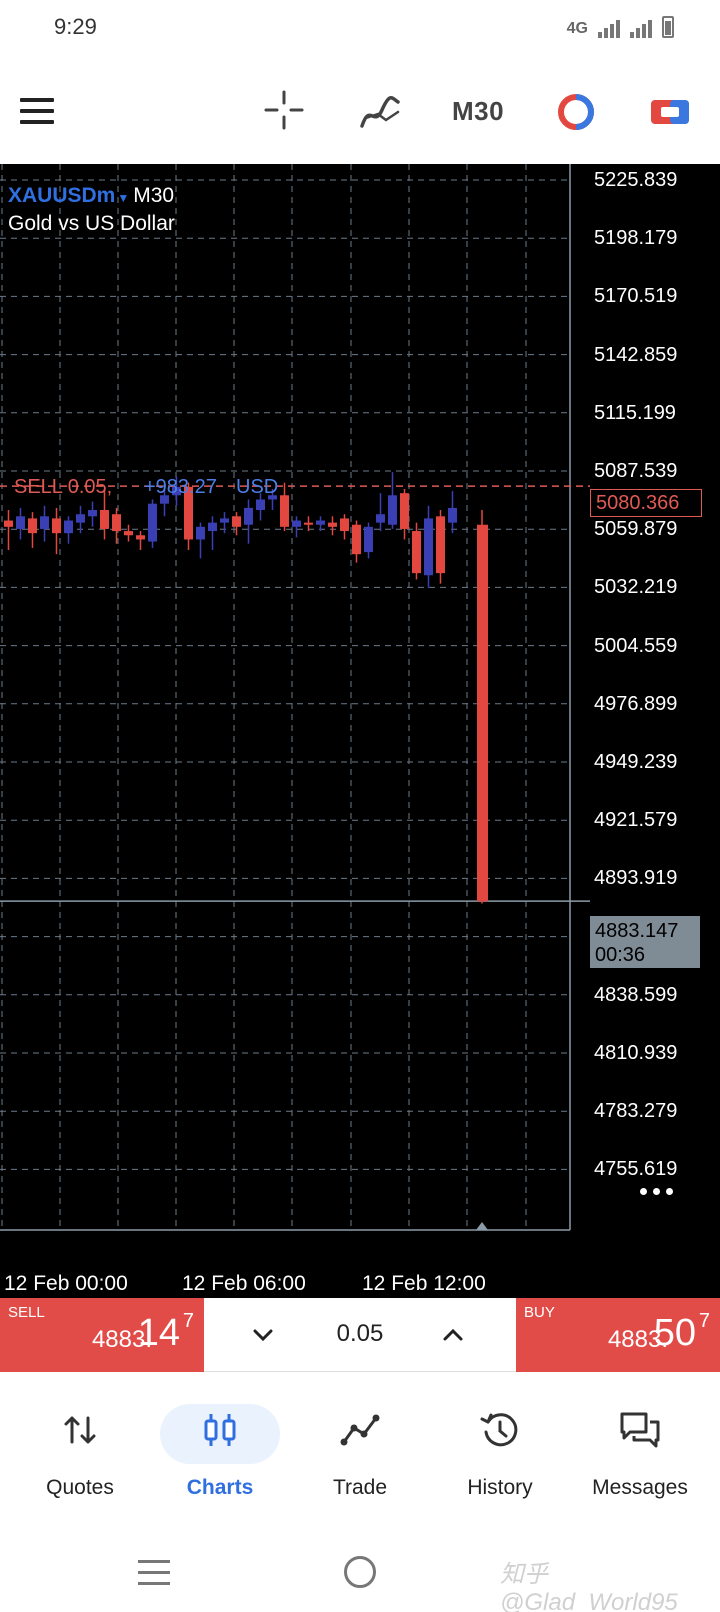  What do you see at coordinates (635, 412) in the screenshot?
I see `price-tick-label: 5115.199` at bounding box center [635, 412].